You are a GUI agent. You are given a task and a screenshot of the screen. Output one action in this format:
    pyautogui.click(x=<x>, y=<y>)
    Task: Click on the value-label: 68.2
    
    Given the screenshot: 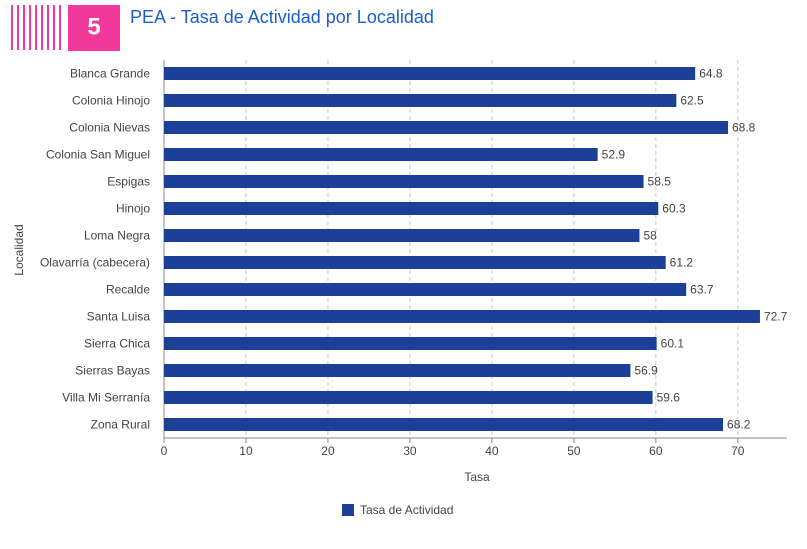 What is the action you would take?
    pyautogui.click(x=739, y=425)
    